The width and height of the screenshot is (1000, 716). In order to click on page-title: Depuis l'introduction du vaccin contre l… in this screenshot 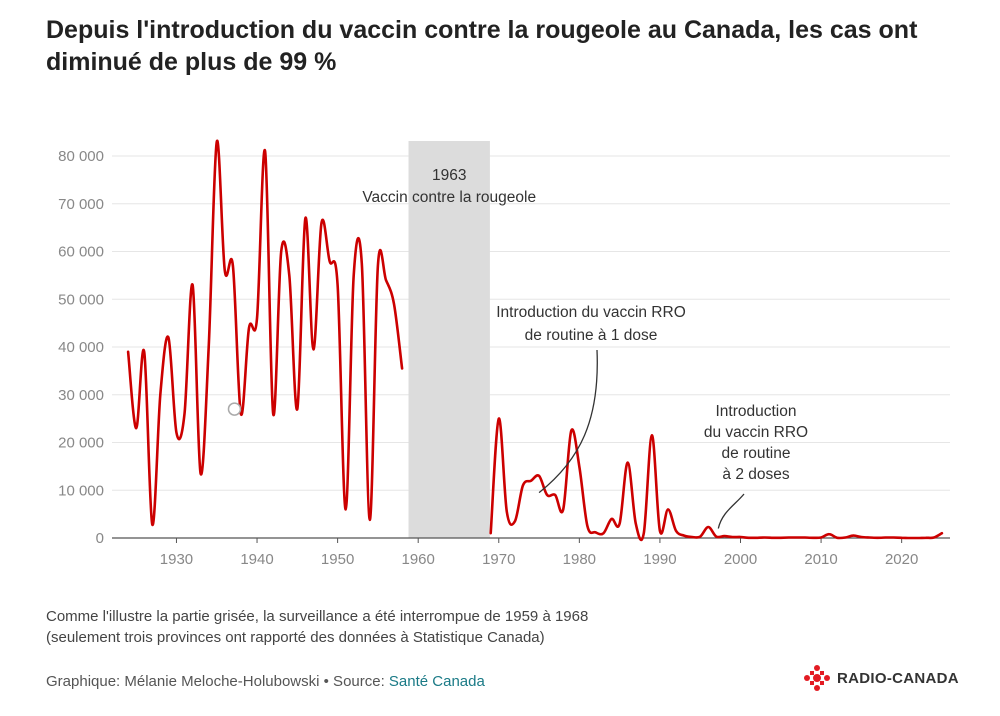, I will do `click(482, 46)`.